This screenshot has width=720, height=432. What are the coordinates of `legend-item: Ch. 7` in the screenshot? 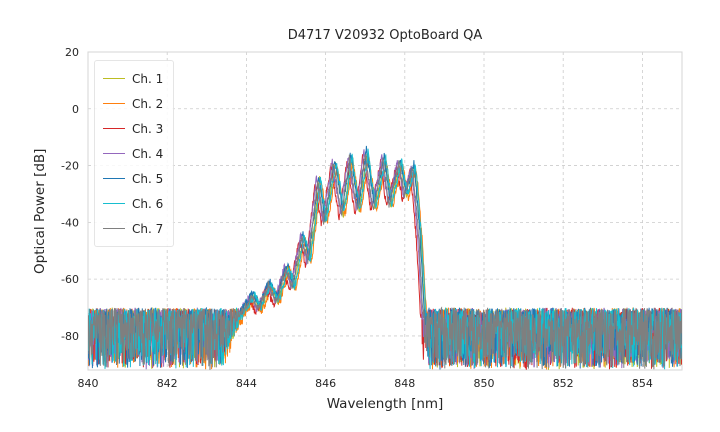 It's located at (133, 228).